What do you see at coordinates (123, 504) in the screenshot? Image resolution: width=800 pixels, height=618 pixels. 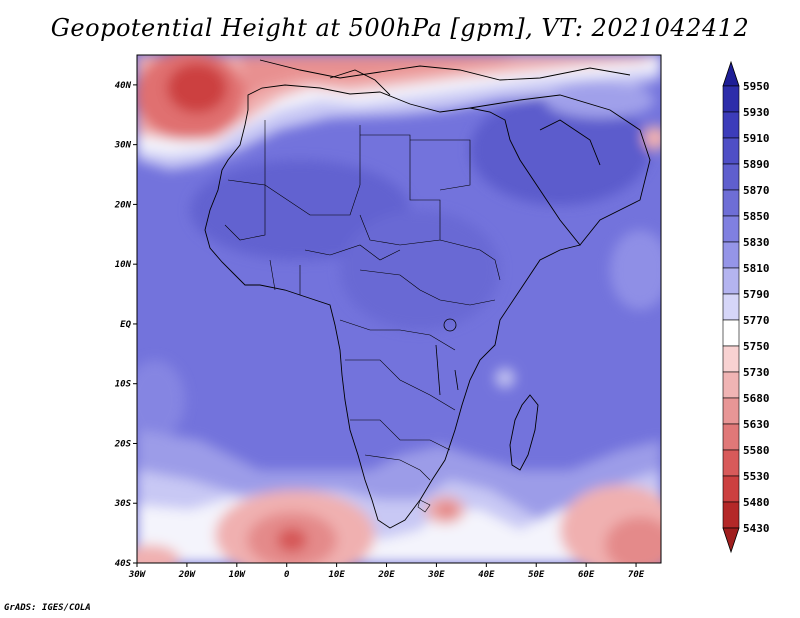 I see `lat-tick-label: 30S` at bounding box center [123, 504].